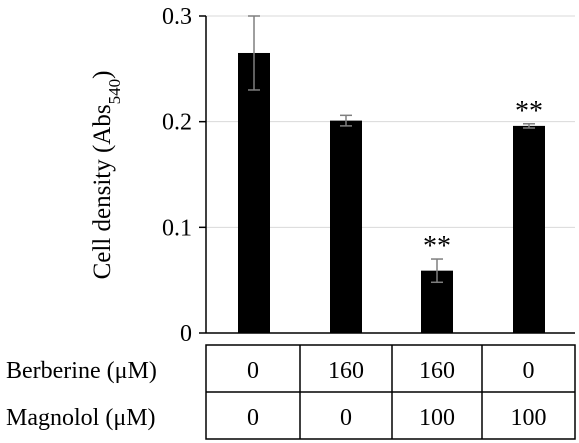 The image size is (579, 443). I want to click on y-axis-title: Cell density (Abs540), so click(106, 175).